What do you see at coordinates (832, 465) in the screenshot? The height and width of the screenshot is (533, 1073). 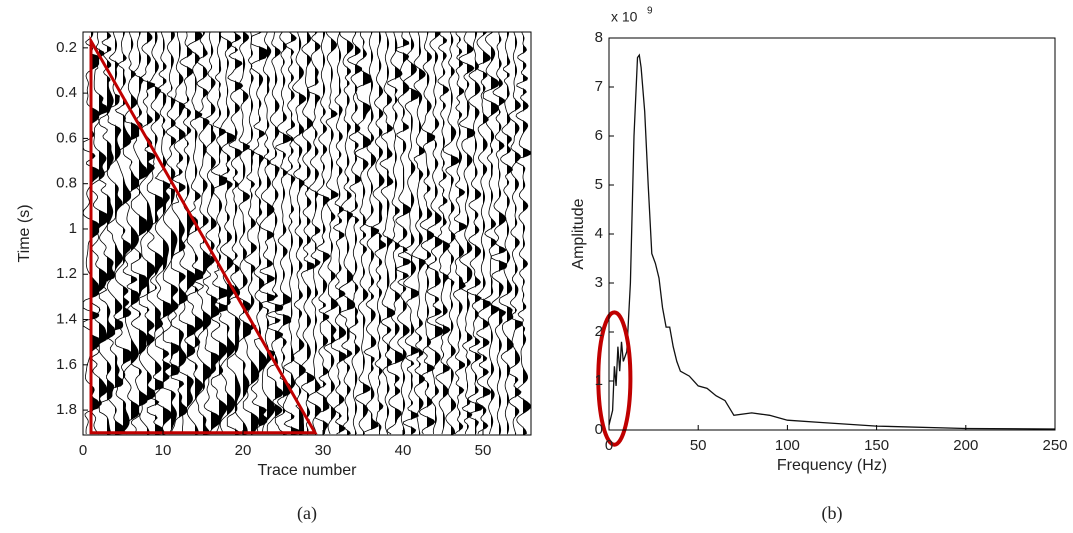 I see `x-axis-label: Frequency (Hz)` at bounding box center [832, 465].